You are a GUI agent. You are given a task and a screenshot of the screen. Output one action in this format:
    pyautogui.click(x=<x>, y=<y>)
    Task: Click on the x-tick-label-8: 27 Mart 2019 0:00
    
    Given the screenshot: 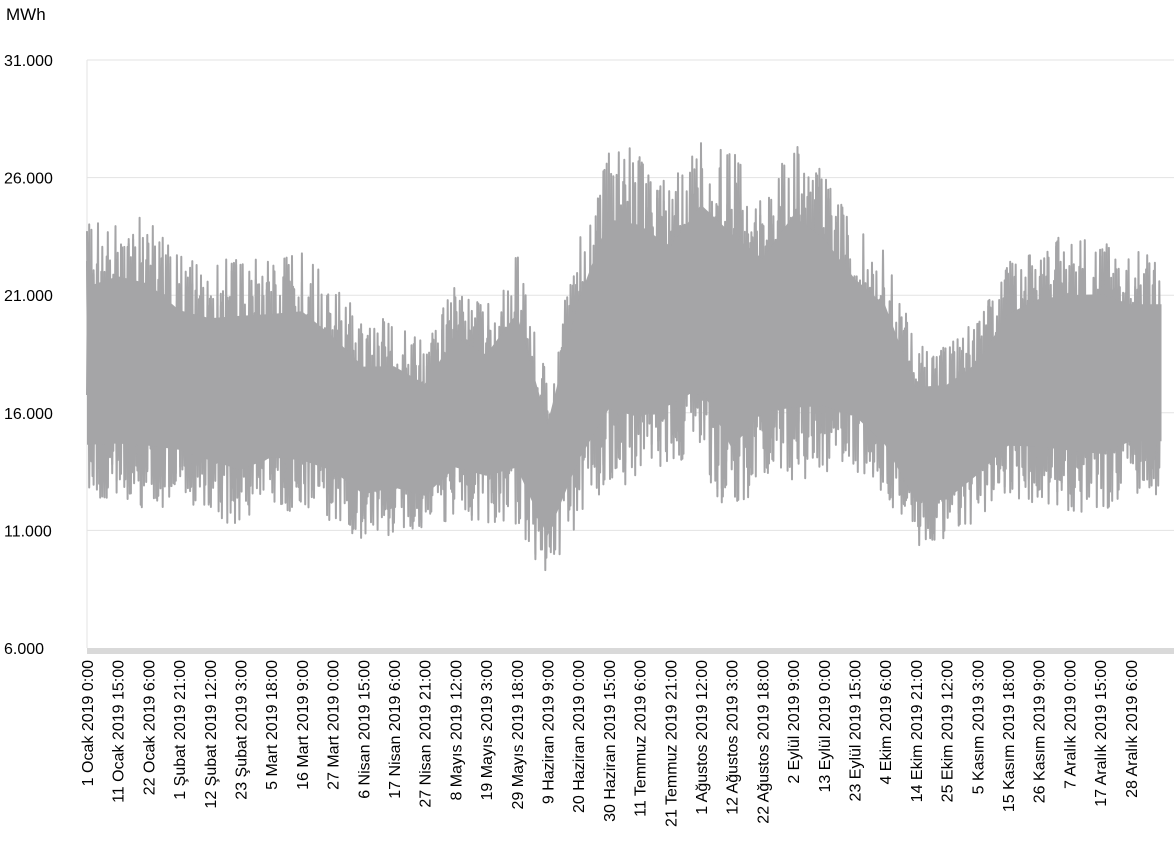 What is the action you would take?
    pyautogui.click(x=334, y=725)
    